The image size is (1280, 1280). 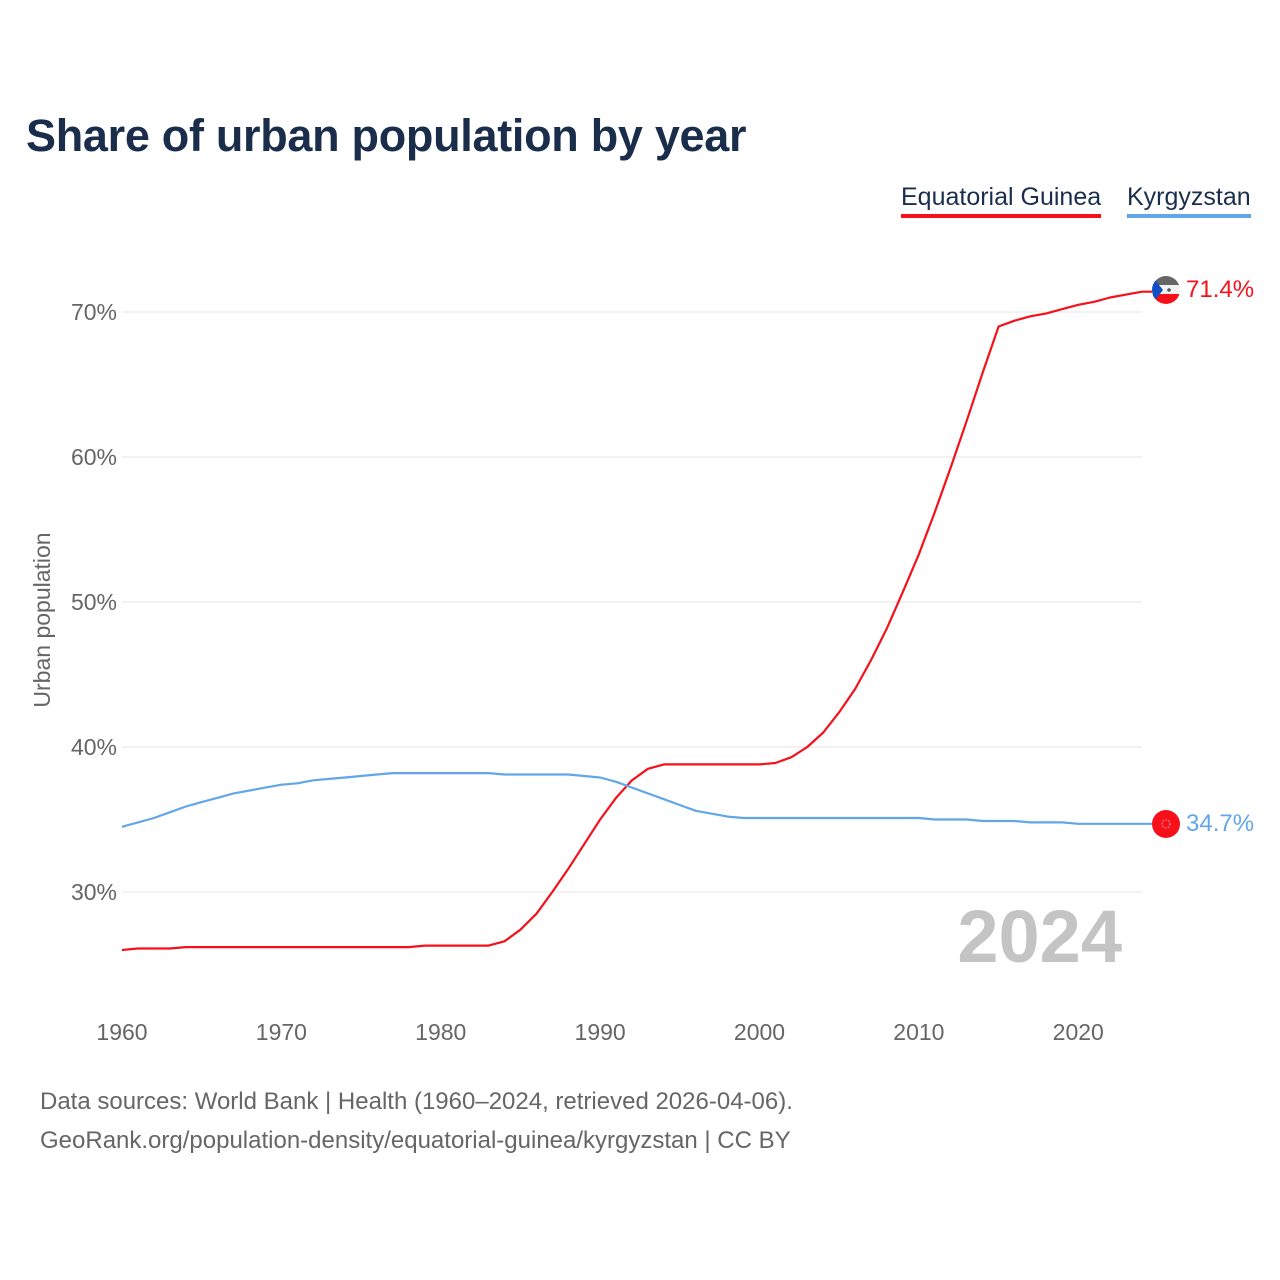 What do you see at coordinates (1220, 823) in the screenshot?
I see `end-label-kyrgyzstan: 34.7%` at bounding box center [1220, 823].